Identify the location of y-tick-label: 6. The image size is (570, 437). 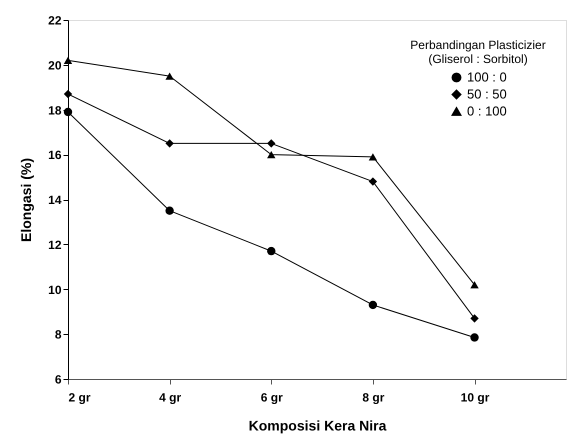
(58, 379).